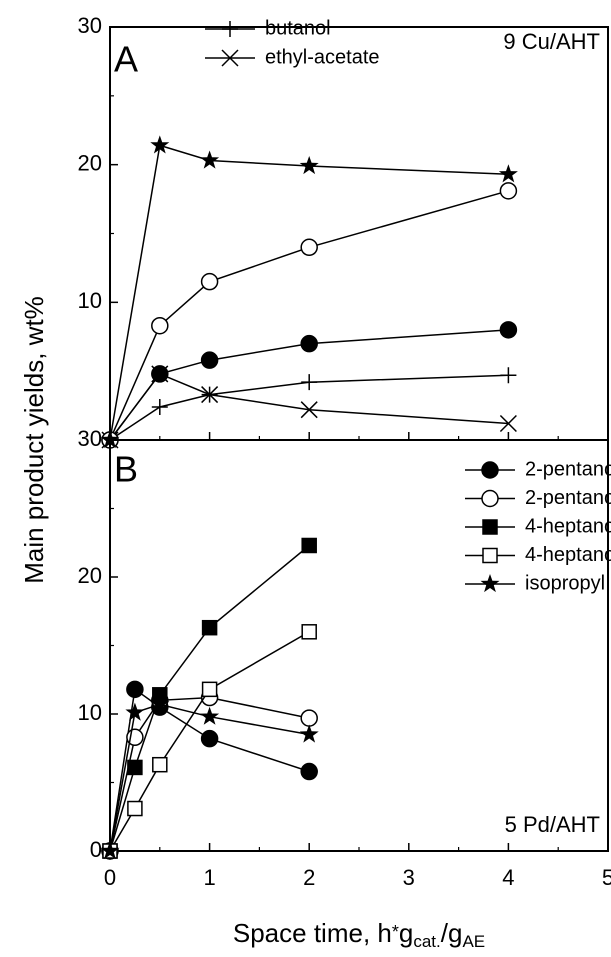 Image resolution: width=611 pixels, height=957 pixels. What do you see at coordinates (568, 469) in the screenshot?
I see `legend-label: 2-pentanone` at bounding box center [568, 469].